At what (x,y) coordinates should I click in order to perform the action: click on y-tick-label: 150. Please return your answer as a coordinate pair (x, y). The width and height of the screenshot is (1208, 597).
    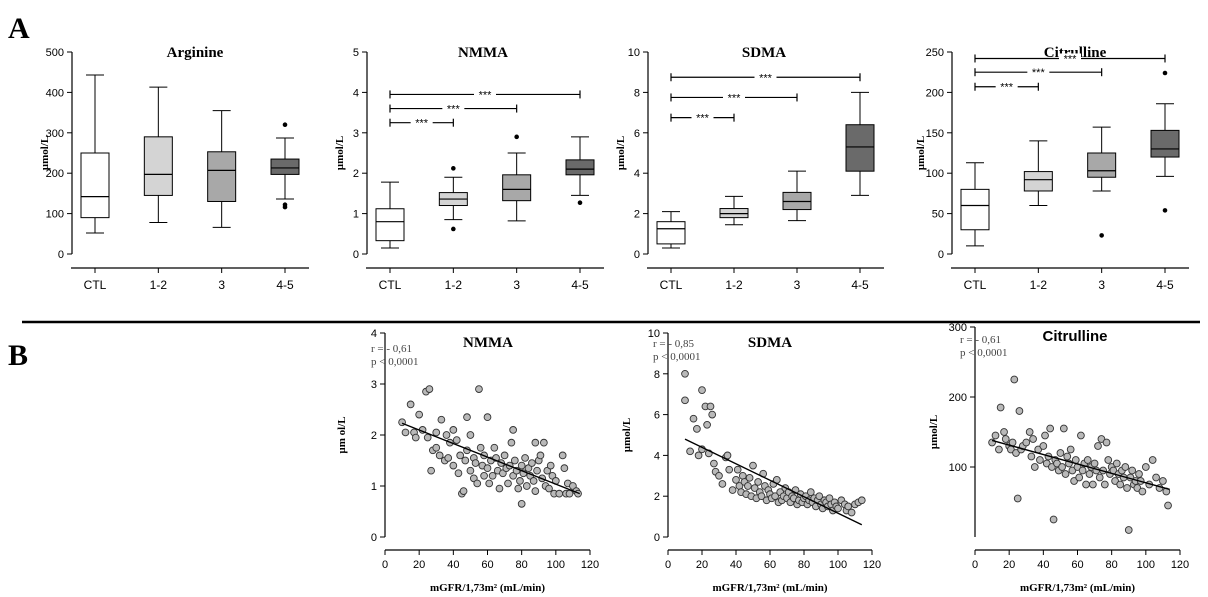
    Looking at the image, I should click on (935, 134).